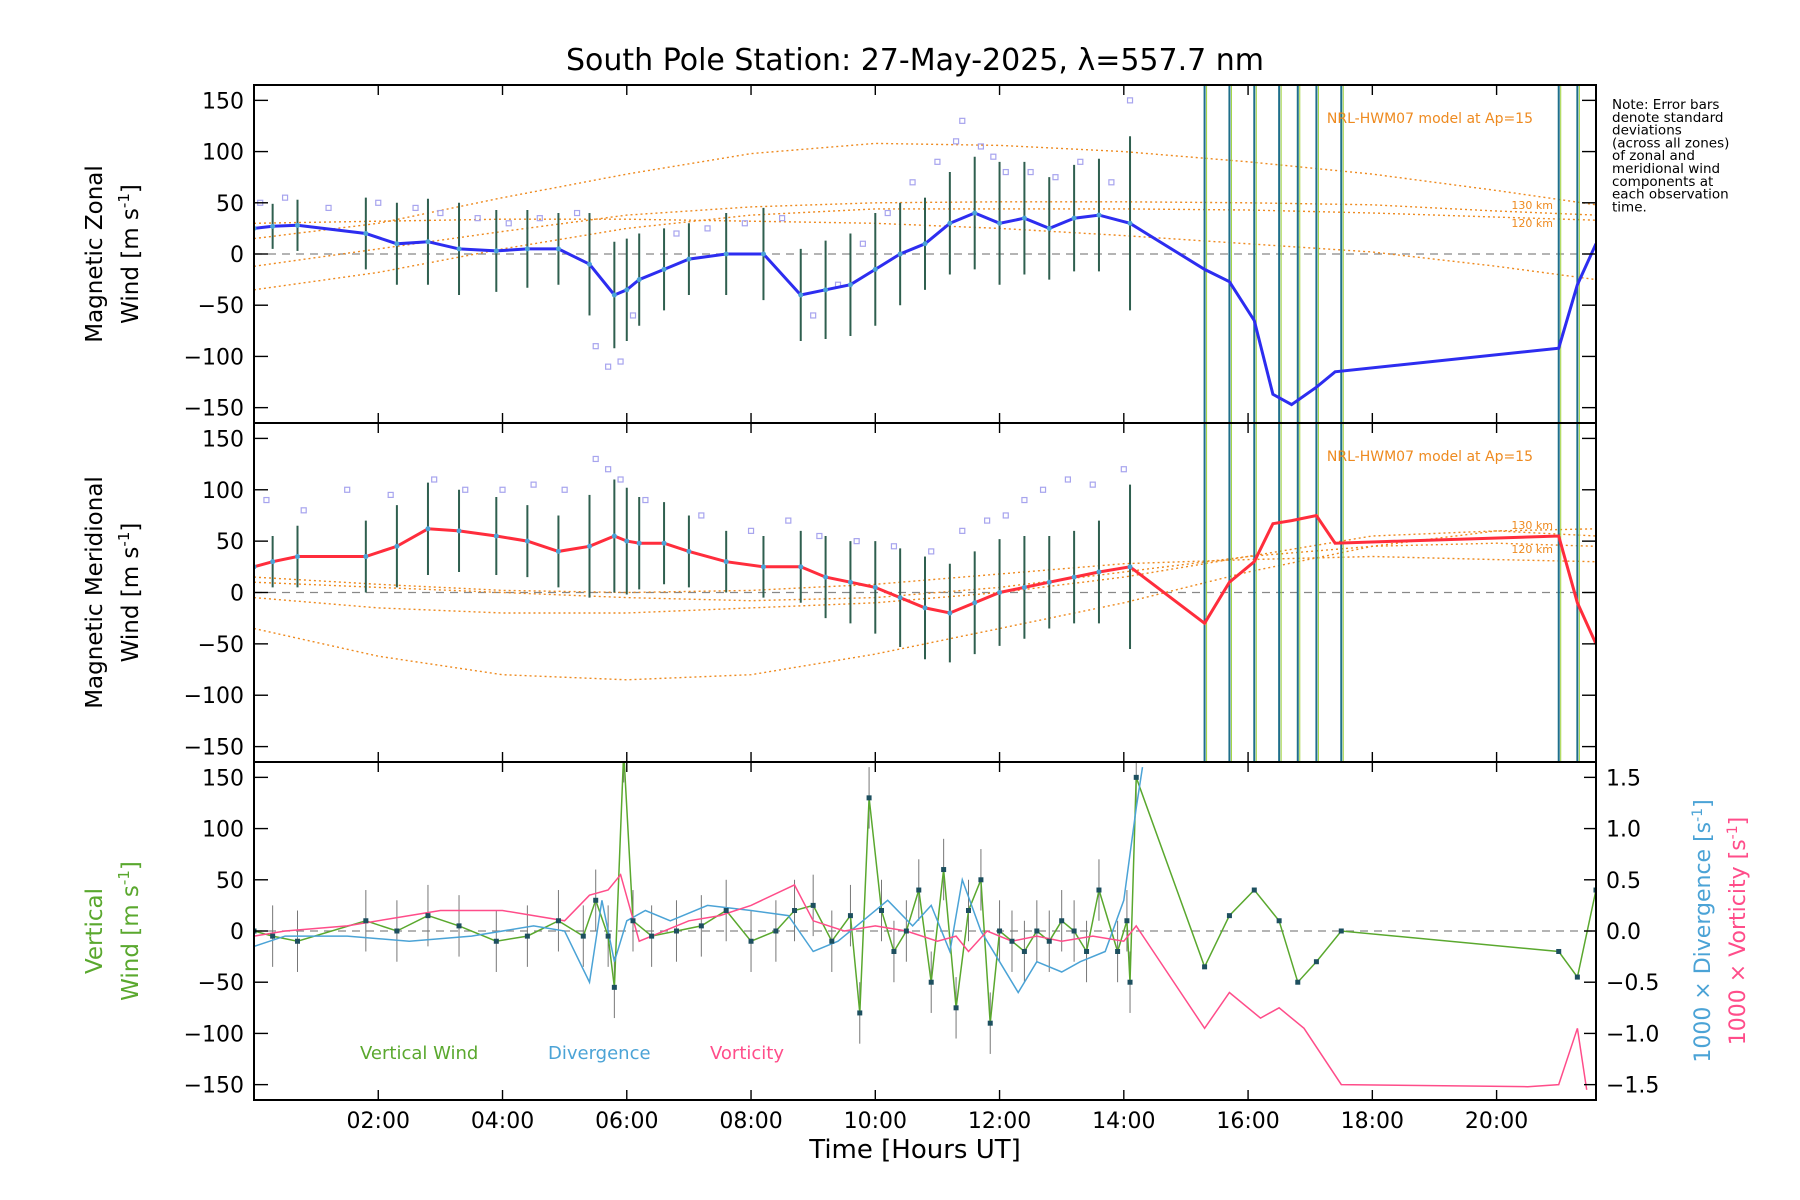  Describe the element at coordinates (1647, 131) in the screenshot. I see `note-line: deviations` at that location.